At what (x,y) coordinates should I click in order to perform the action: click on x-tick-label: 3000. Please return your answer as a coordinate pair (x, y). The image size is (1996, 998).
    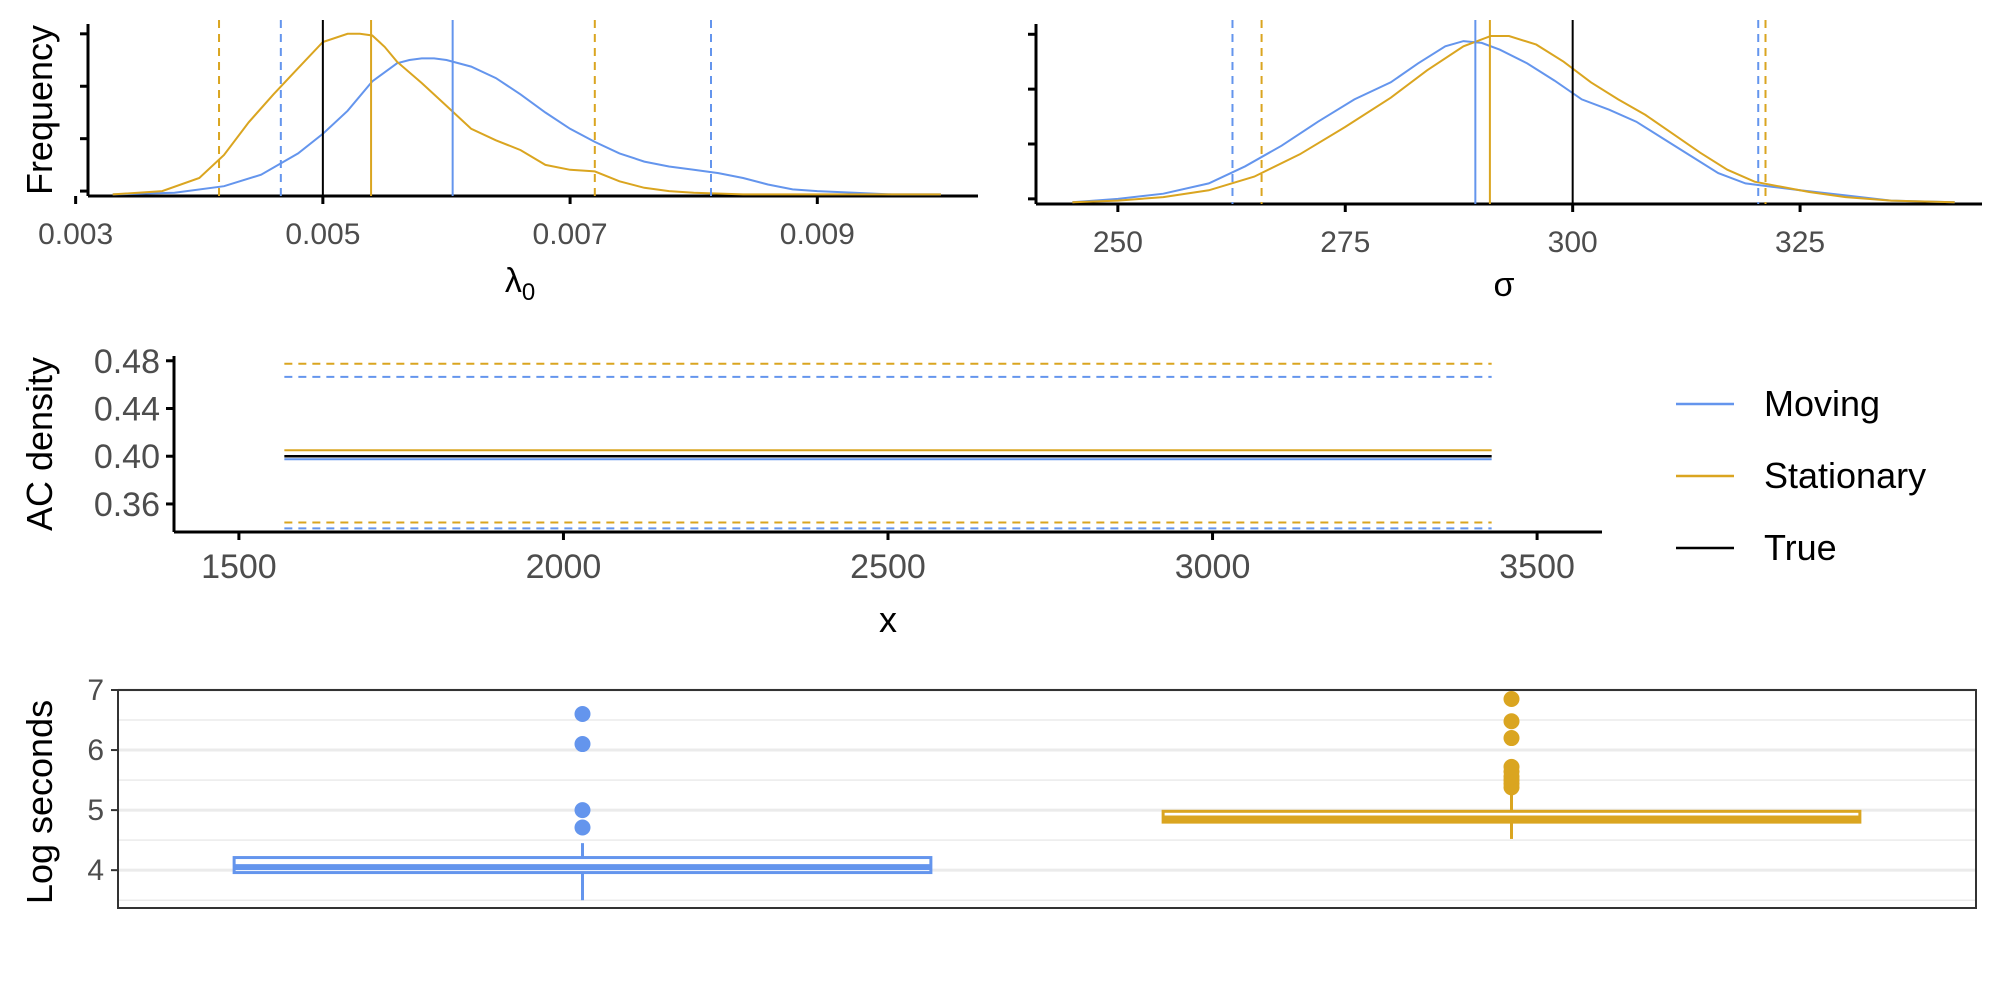
    Looking at the image, I should click on (1213, 567).